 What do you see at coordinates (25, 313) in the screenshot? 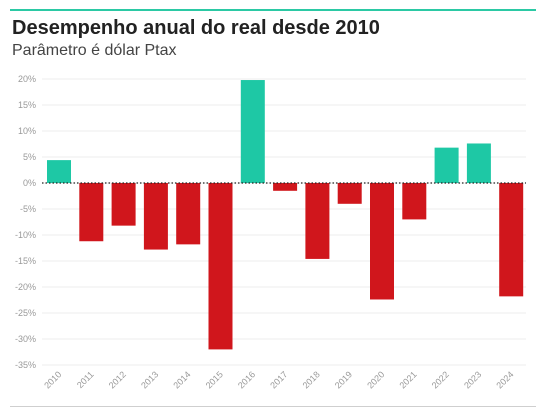
I see `y-tick-label: -25%` at bounding box center [25, 313].